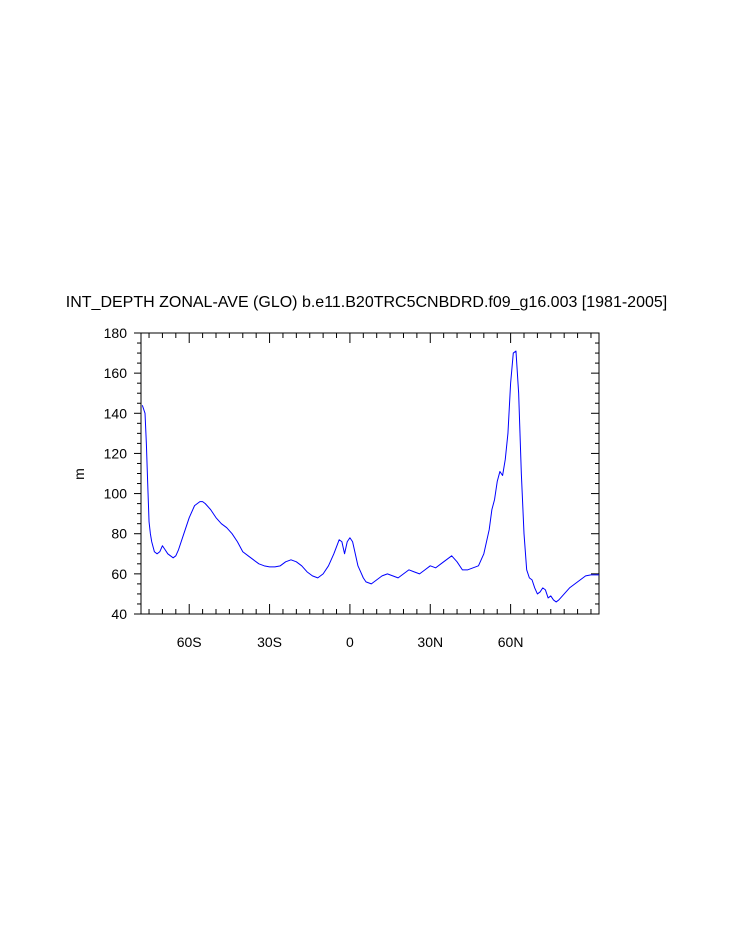  Describe the element at coordinates (116, 453) in the screenshot. I see `y-tick-label: 120` at that location.